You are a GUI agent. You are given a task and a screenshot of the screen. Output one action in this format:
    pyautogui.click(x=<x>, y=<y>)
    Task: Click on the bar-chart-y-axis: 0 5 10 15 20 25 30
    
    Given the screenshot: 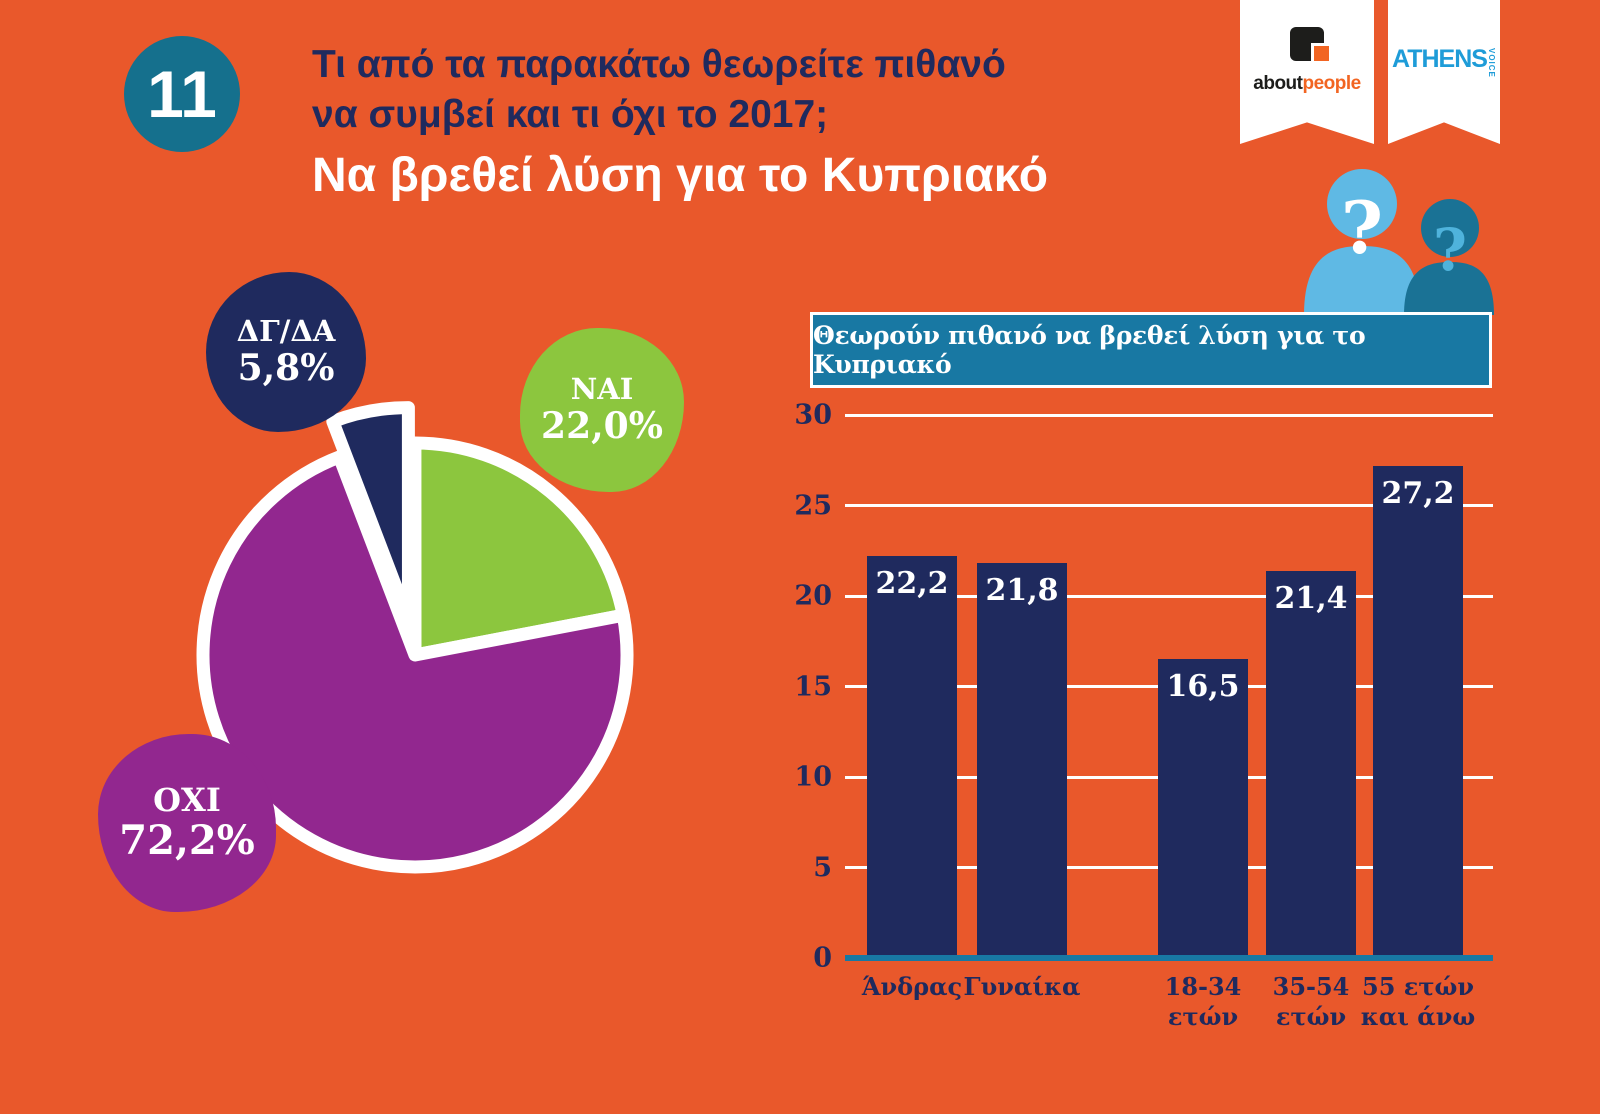 What is the action you would take?
    pyautogui.click(x=802, y=687)
    